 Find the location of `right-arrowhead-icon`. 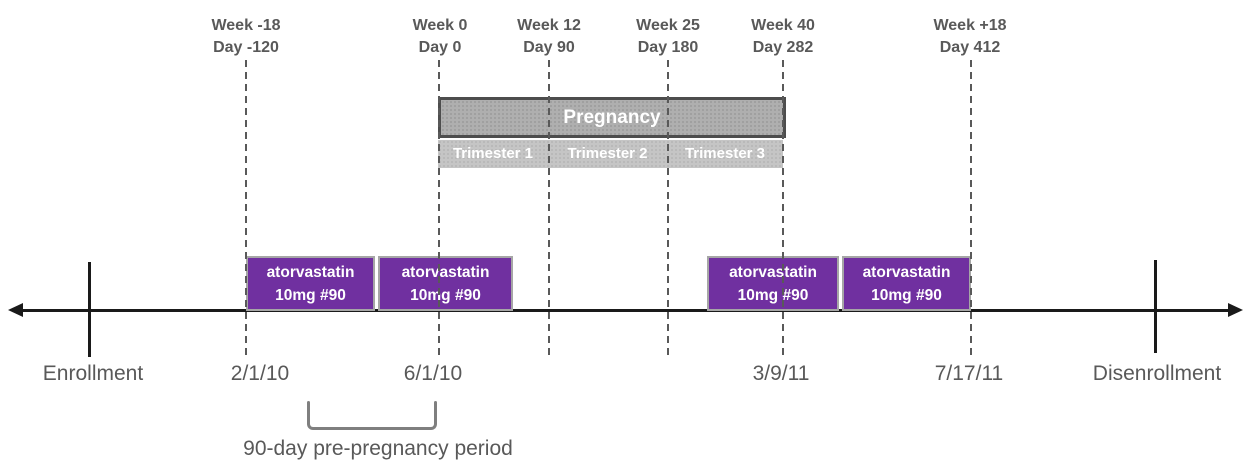

right-arrowhead-icon is located at coordinates (1235, 310).